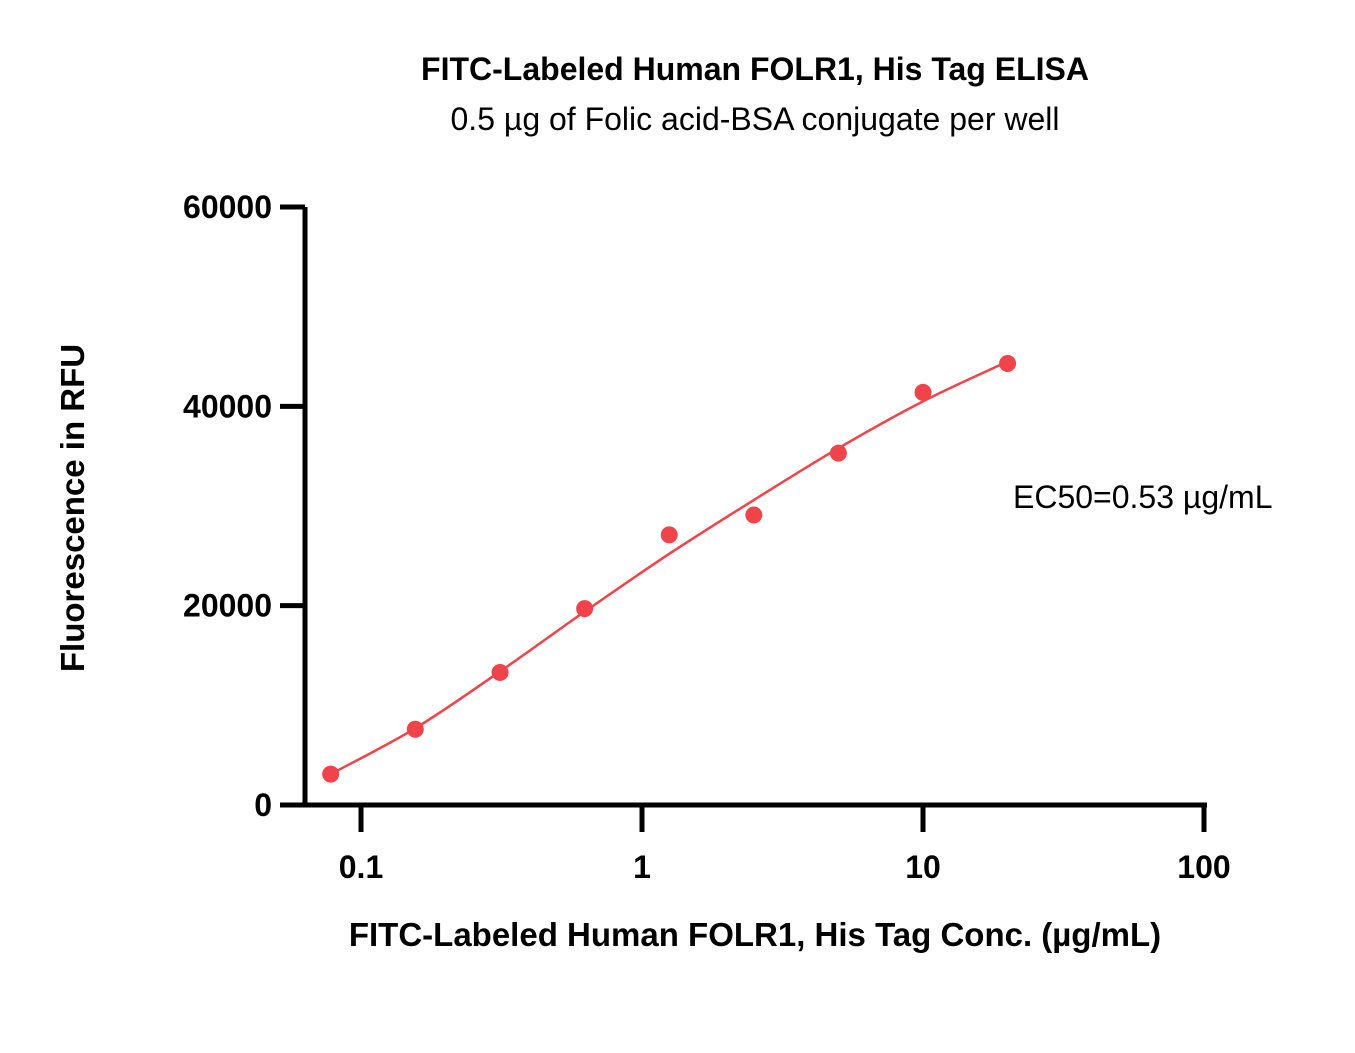 This screenshot has height=1053, width=1355. What do you see at coordinates (227, 207) in the screenshot?
I see `y-tick-label: 60000` at bounding box center [227, 207].